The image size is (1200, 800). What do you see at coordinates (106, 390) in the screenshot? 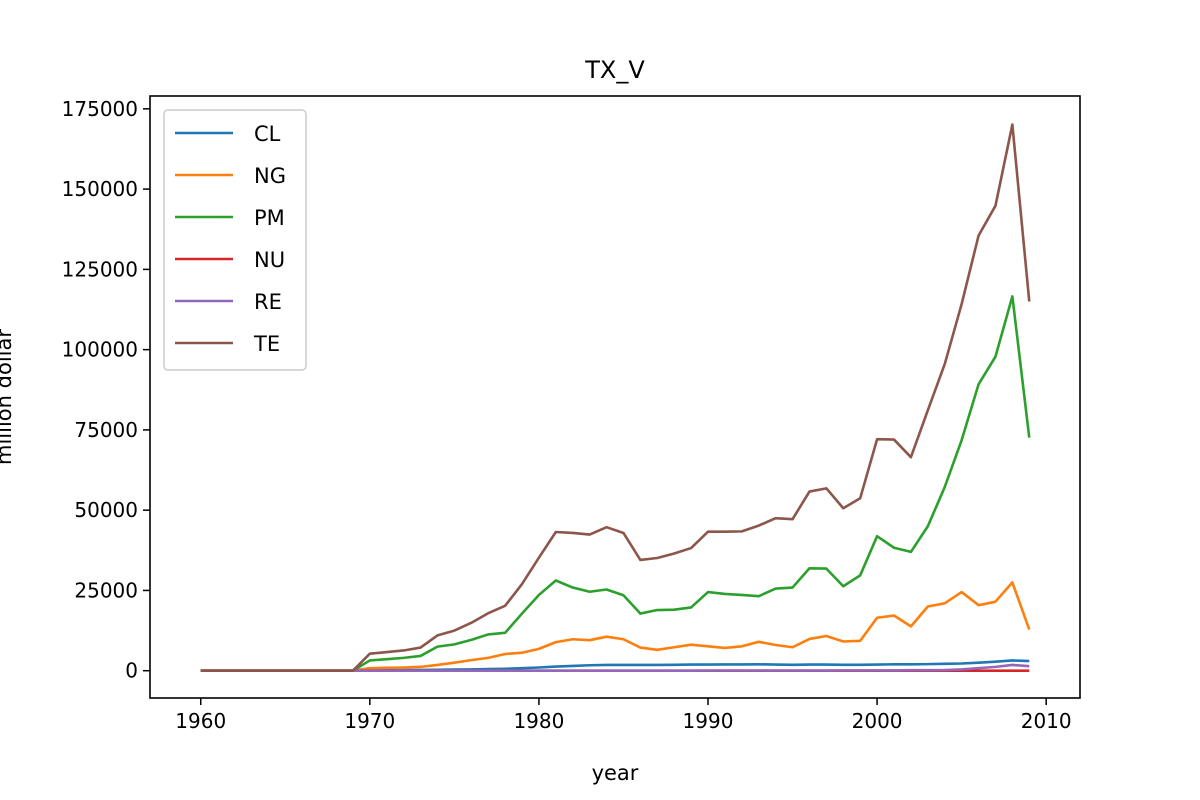
I see `y-axis: 0 25000 50000 75000 100000 125000 150000 175000` at bounding box center [106, 390].